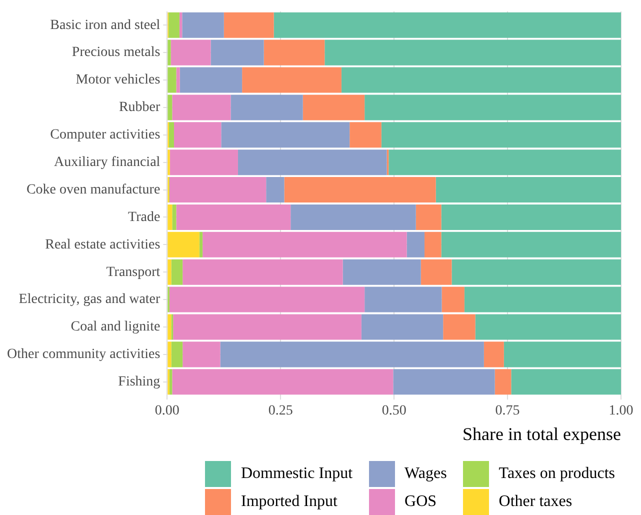 Image resolution: width=641 pixels, height=515 pixels. What do you see at coordinates (556, 474) in the screenshot?
I see `legend-label: Taxes on products` at bounding box center [556, 474].